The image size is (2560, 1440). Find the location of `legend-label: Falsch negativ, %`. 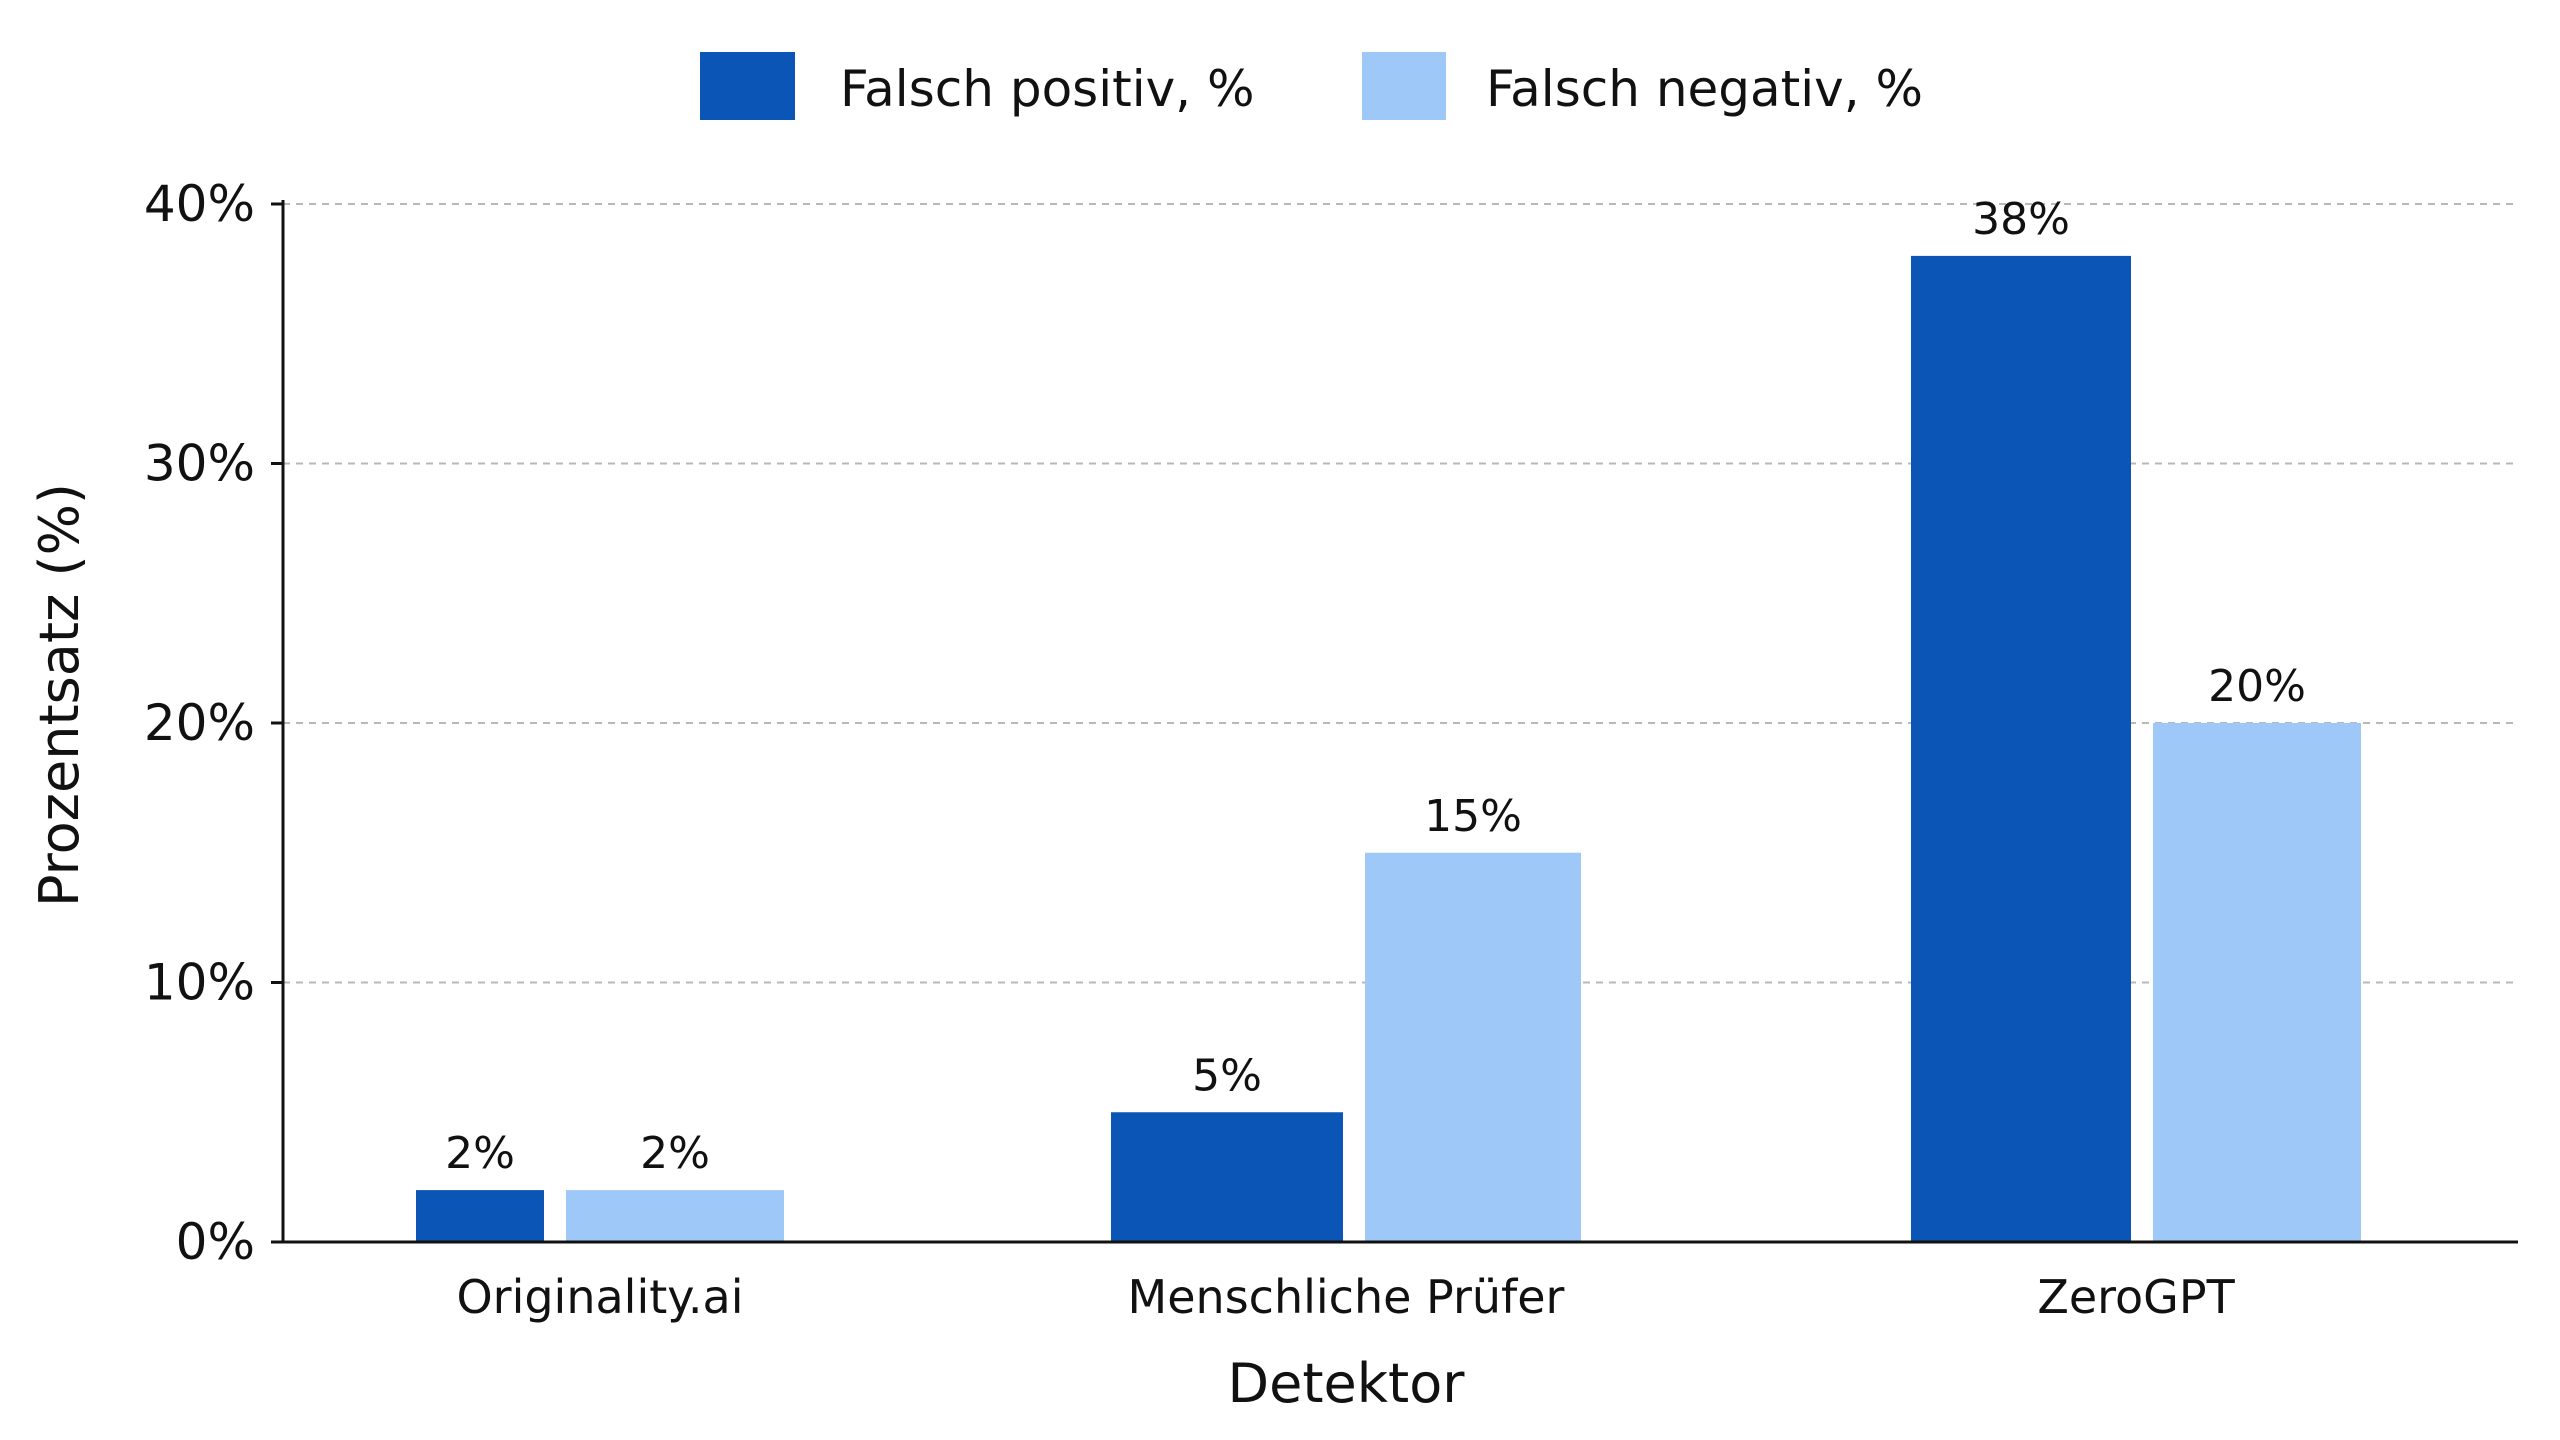

legend-label: Falsch negativ, % is located at coordinates (1704, 89).